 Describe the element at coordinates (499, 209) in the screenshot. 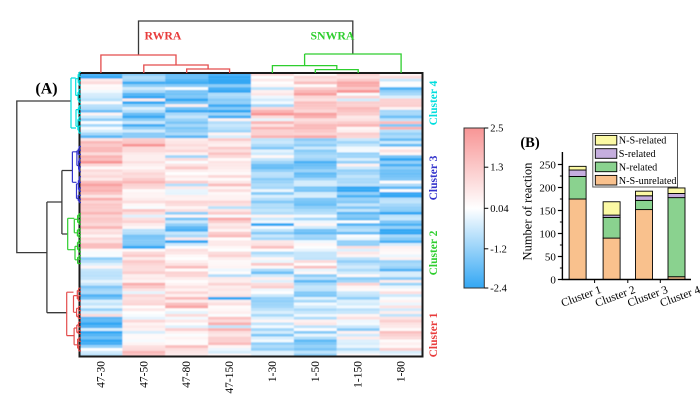

I see `svg-text: 0.04` at that location.